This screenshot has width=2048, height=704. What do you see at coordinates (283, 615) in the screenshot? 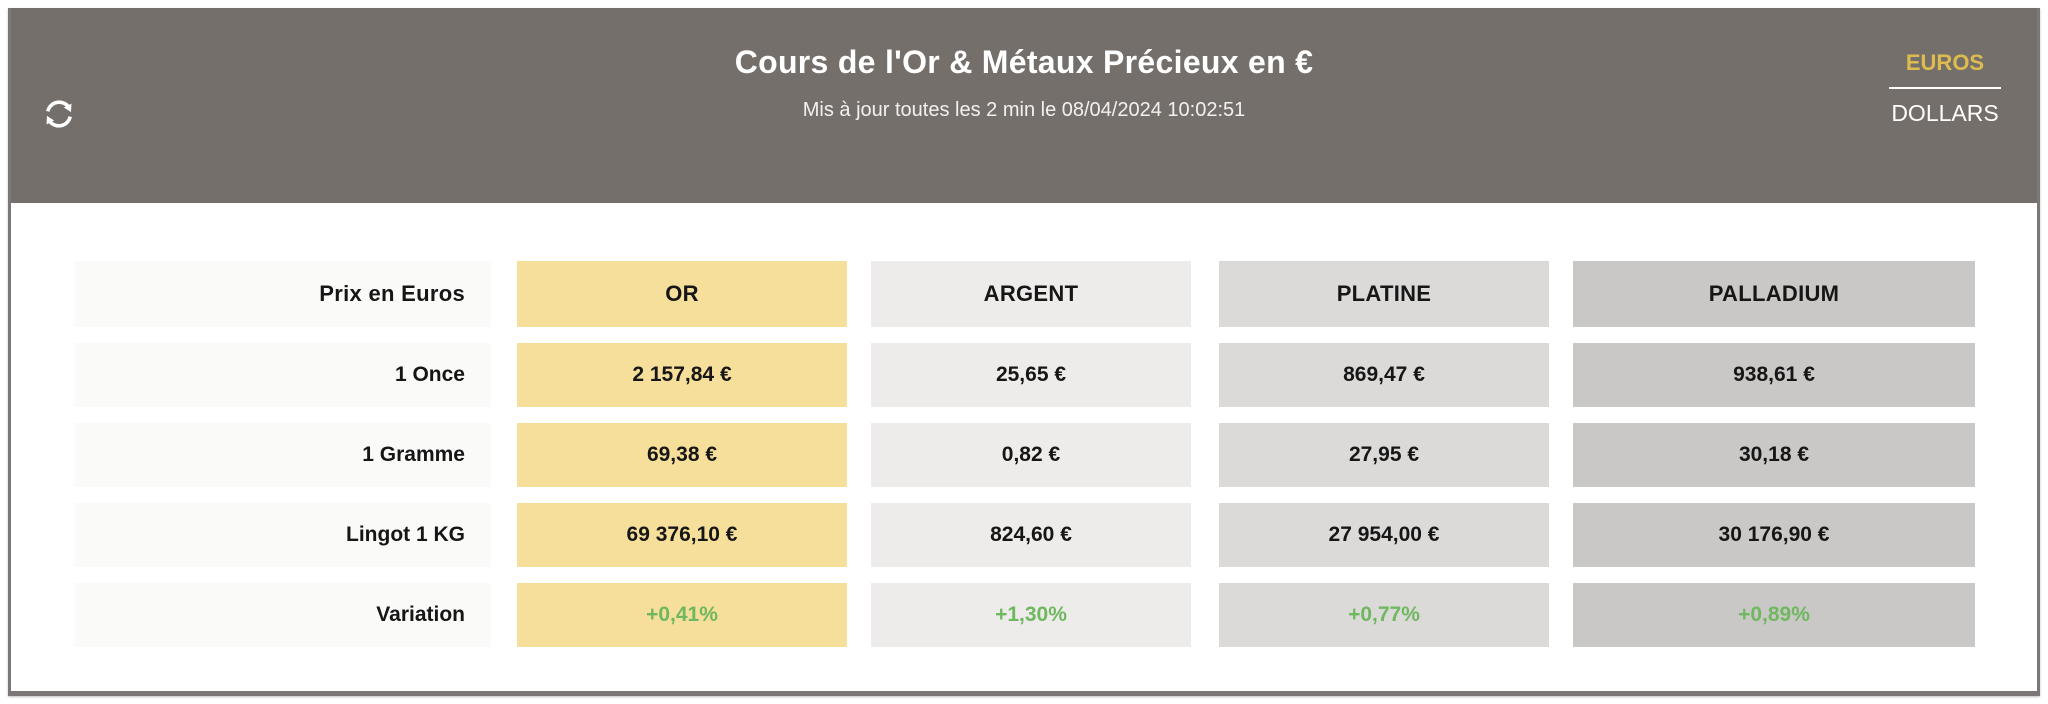
I see `row-label-variation: Variation` at bounding box center [283, 615].